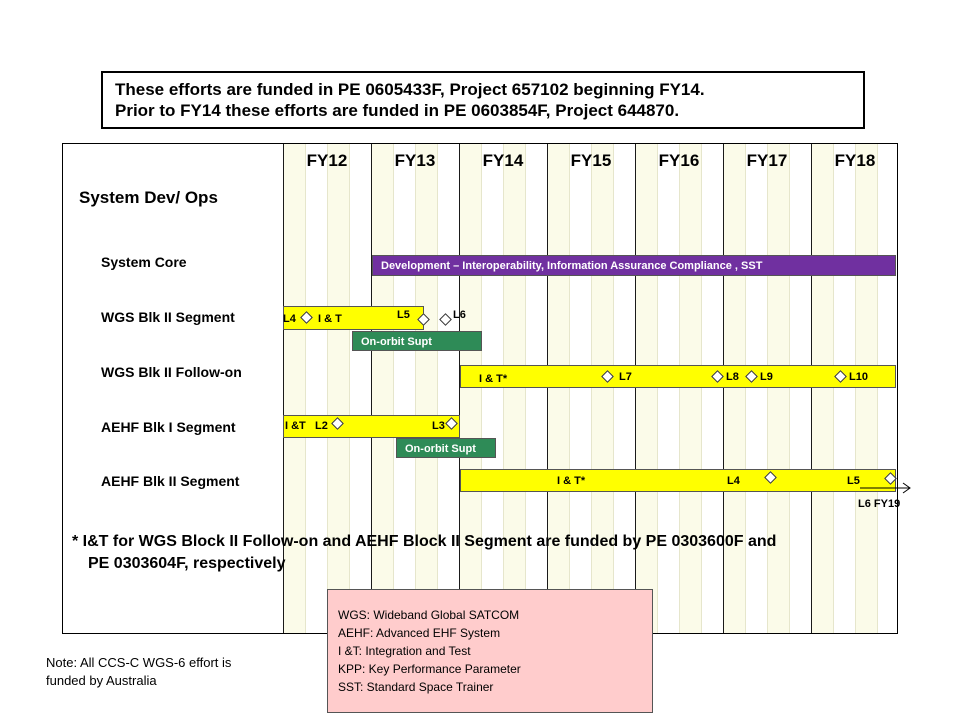 This screenshot has height=720, width=960. Describe the element at coordinates (885, 488) in the screenshot. I see `aehf-blk2-continuation-arrow-icon` at that location.